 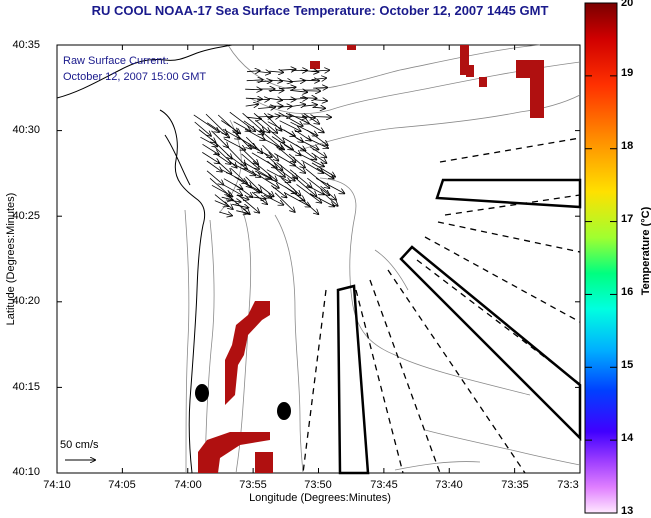 I want to click on y-tick-label: 40:30, so click(x=26, y=130).